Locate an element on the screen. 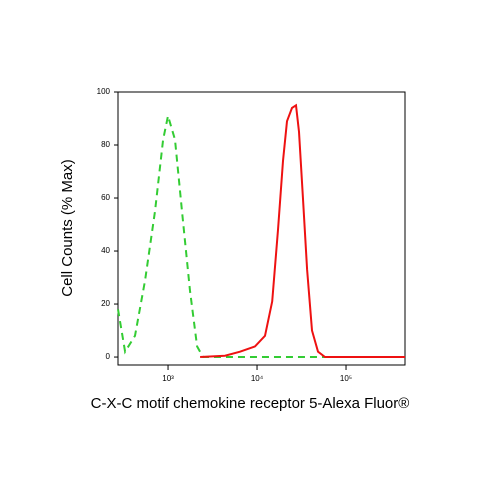 The width and height of the screenshot is (500, 500). y-tick-label: 60 is located at coordinates (105, 197).